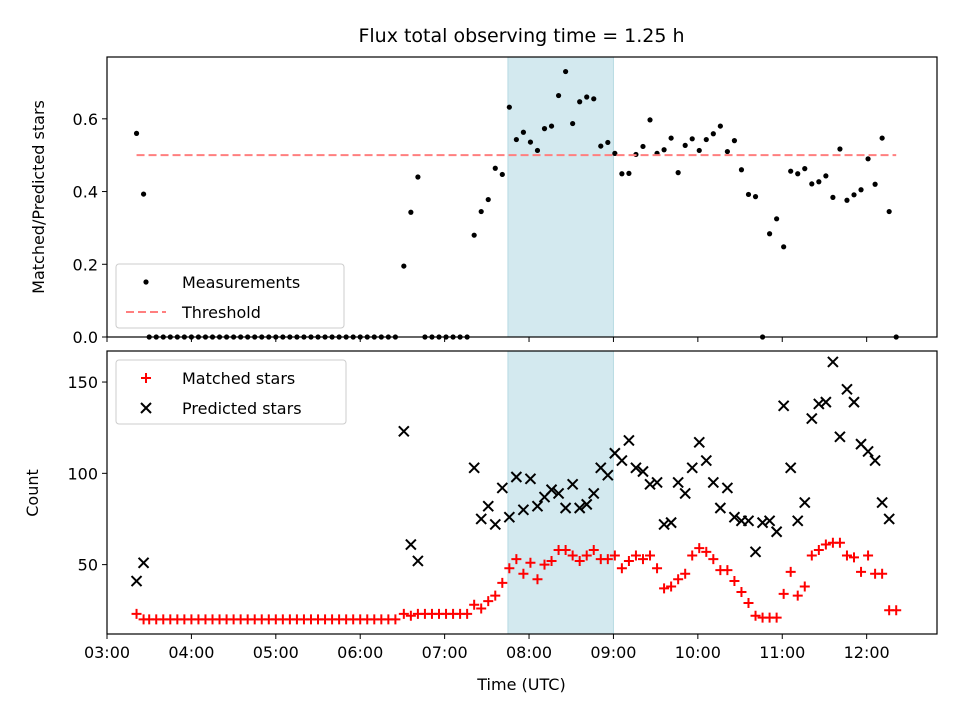 This screenshot has width=960, height=720. I want to click on x-tick-label: 05:00, so click(276, 652).